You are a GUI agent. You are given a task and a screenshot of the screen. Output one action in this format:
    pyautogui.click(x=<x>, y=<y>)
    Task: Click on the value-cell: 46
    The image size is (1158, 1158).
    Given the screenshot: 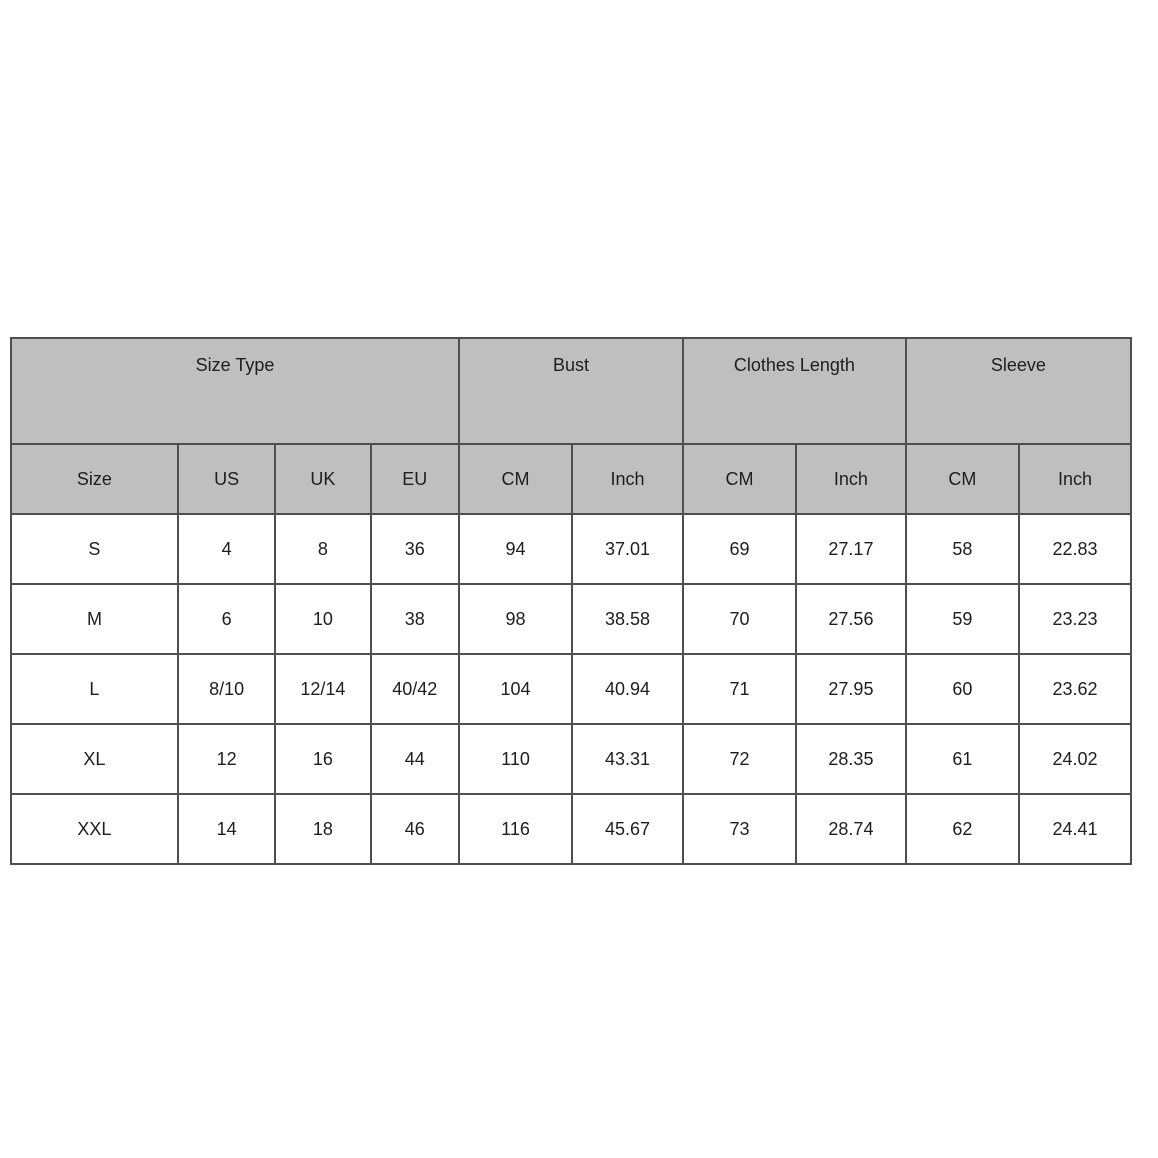 What is the action you would take?
    pyautogui.click(x=414, y=829)
    